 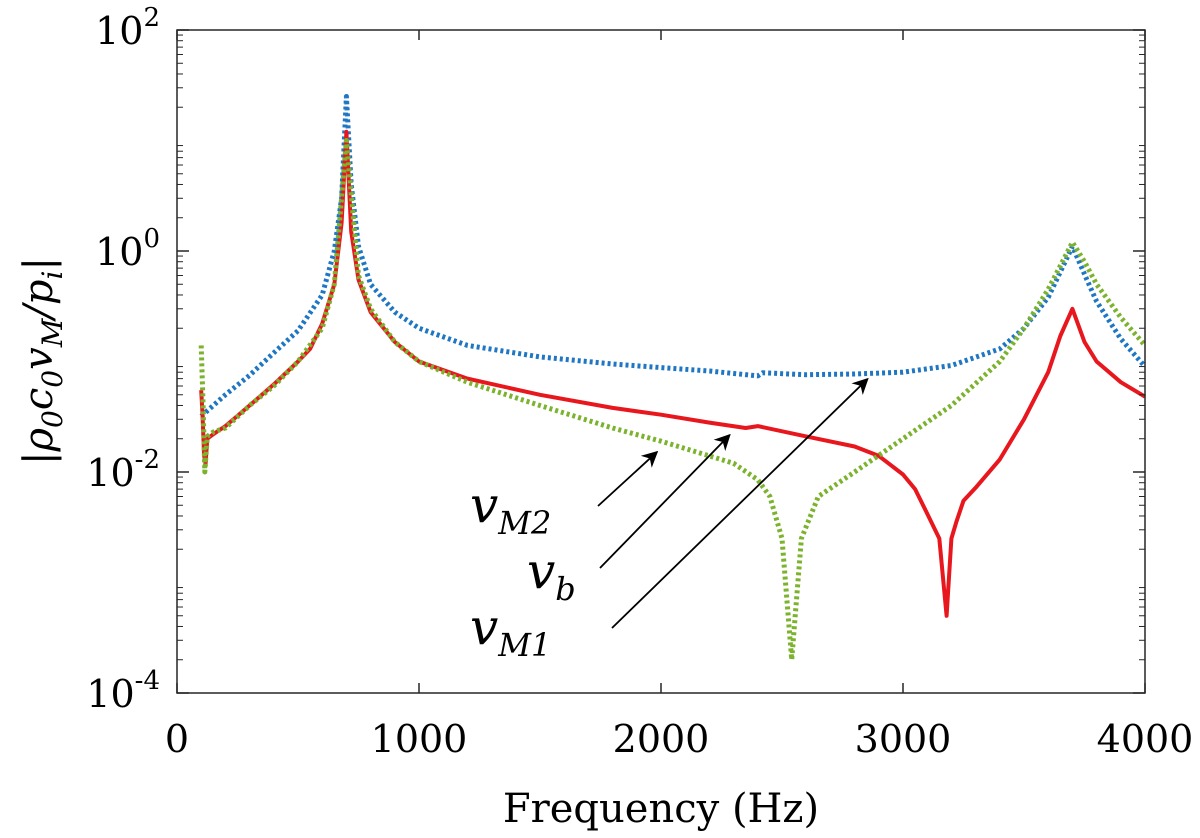 What do you see at coordinates (740, 503) in the screenshot?
I see `annotation-arrow-vM1` at bounding box center [740, 503].